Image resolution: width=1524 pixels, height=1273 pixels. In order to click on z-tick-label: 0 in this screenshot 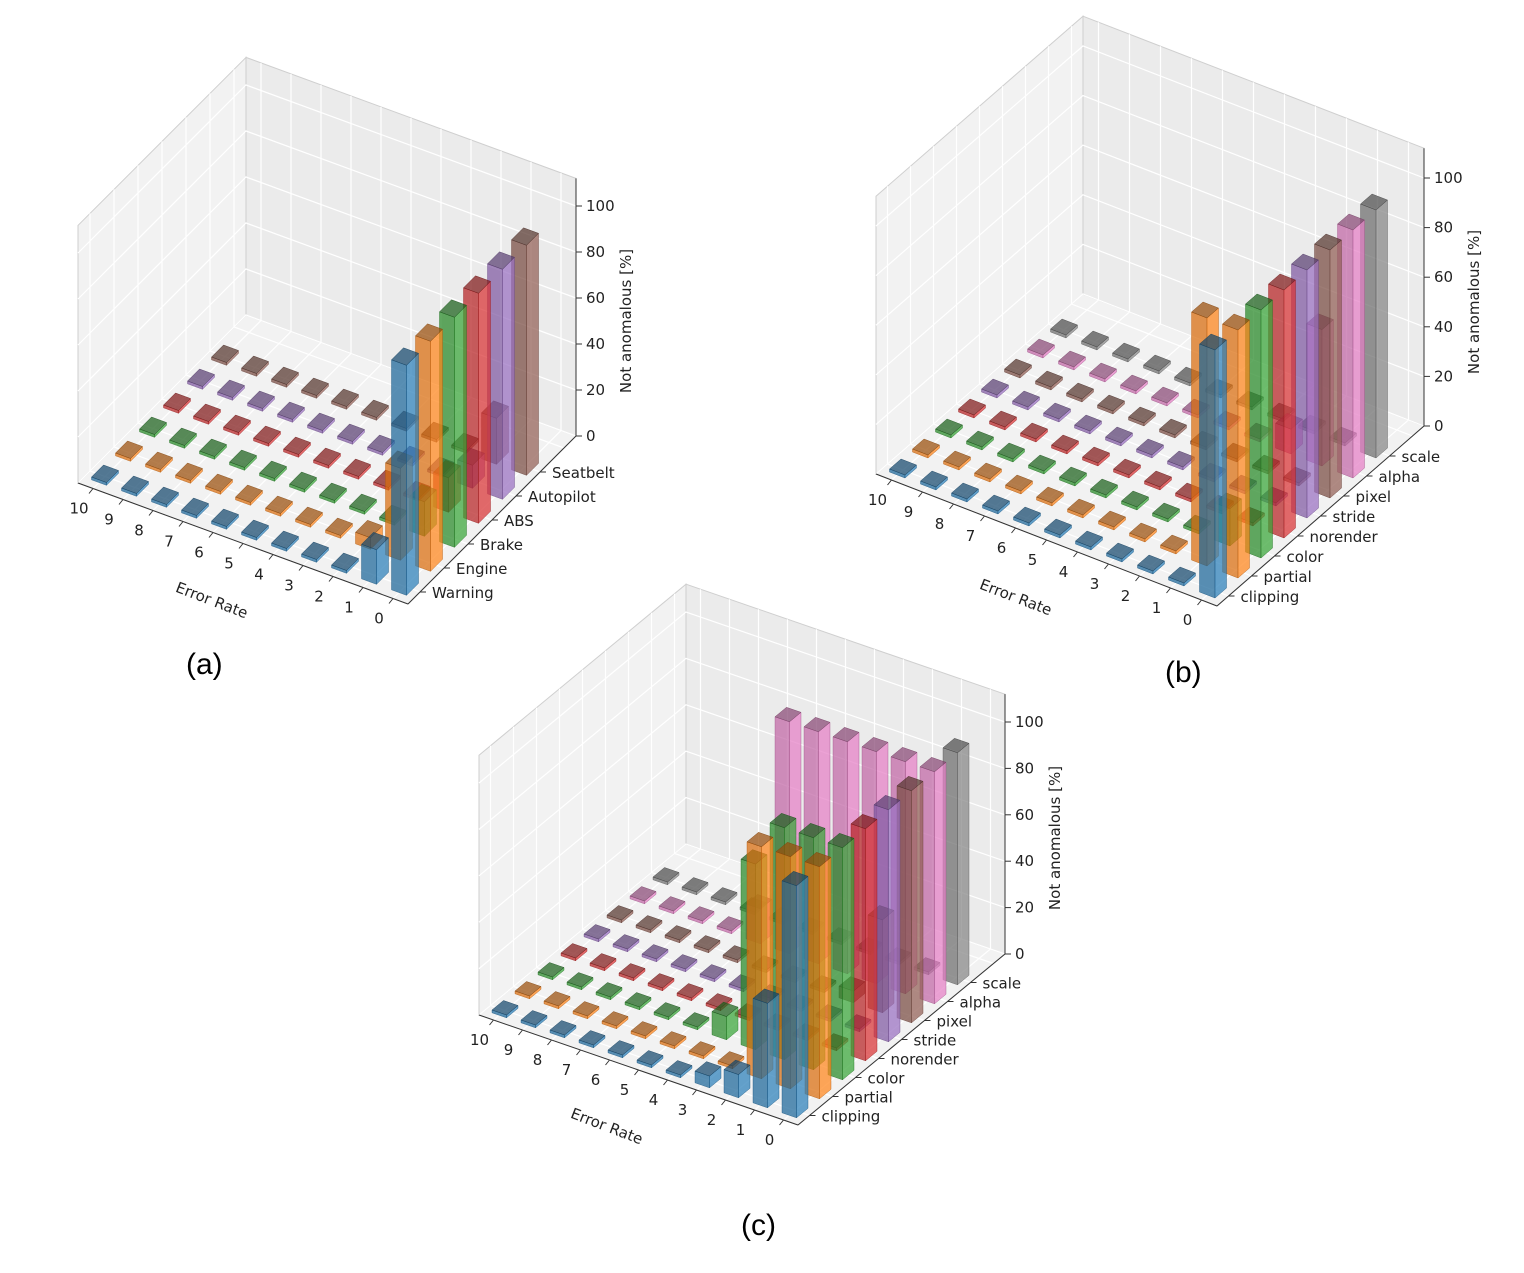, I will do `click(1020, 954)`.